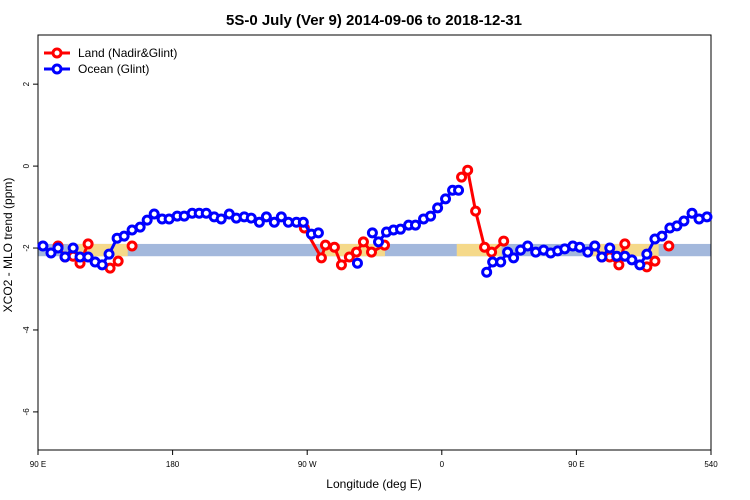 This screenshot has height=500, width=750. What do you see at coordinates (307, 464) in the screenshot?
I see `x-tick-label: 90 W` at bounding box center [307, 464].